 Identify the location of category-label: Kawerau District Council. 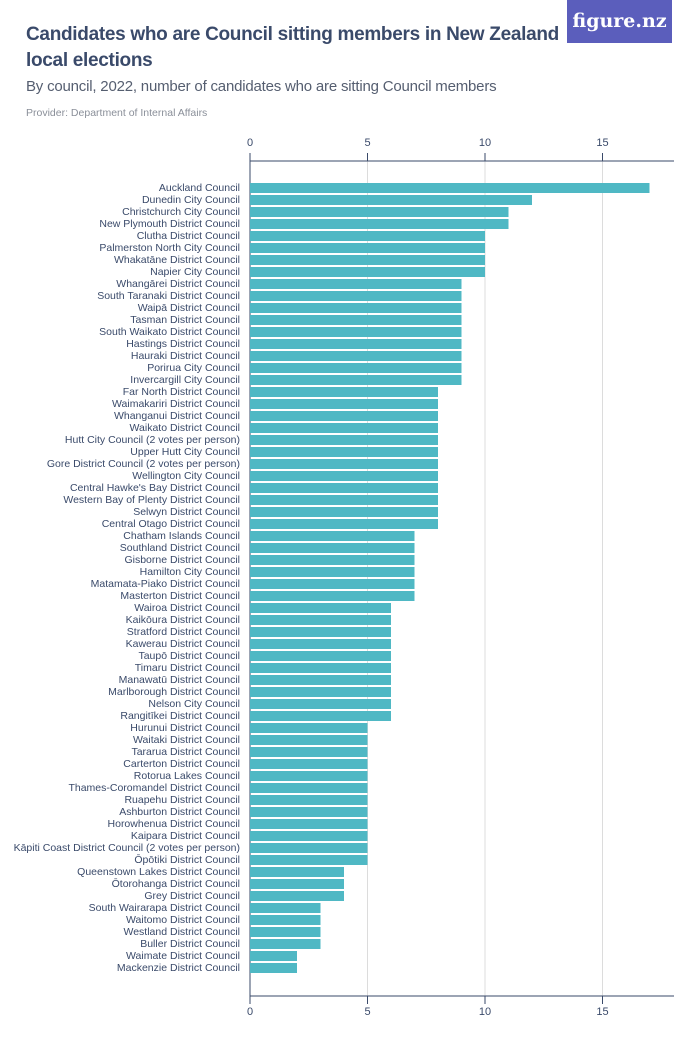
(183, 644).